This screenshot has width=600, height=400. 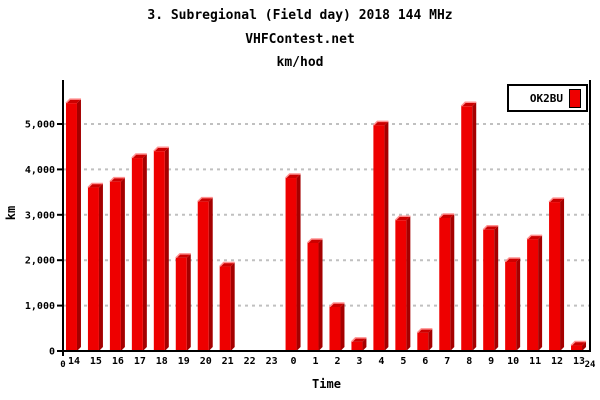 What do you see at coordinates (469, 361) in the screenshot?
I see `x-tick-label: 8` at bounding box center [469, 361].